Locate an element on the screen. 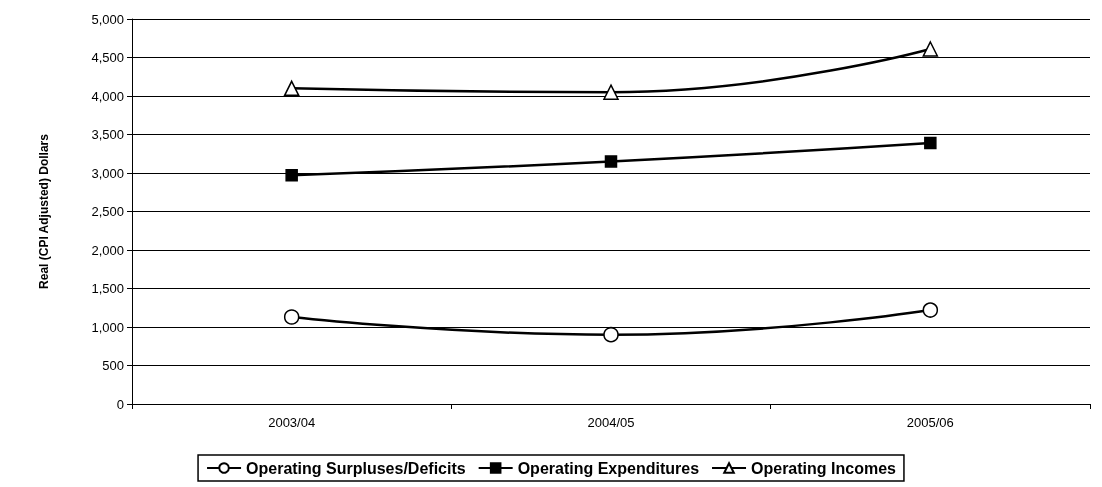 The image size is (1102, 487). y-tick-label: 1,500 is located at coordinates (107, 288).